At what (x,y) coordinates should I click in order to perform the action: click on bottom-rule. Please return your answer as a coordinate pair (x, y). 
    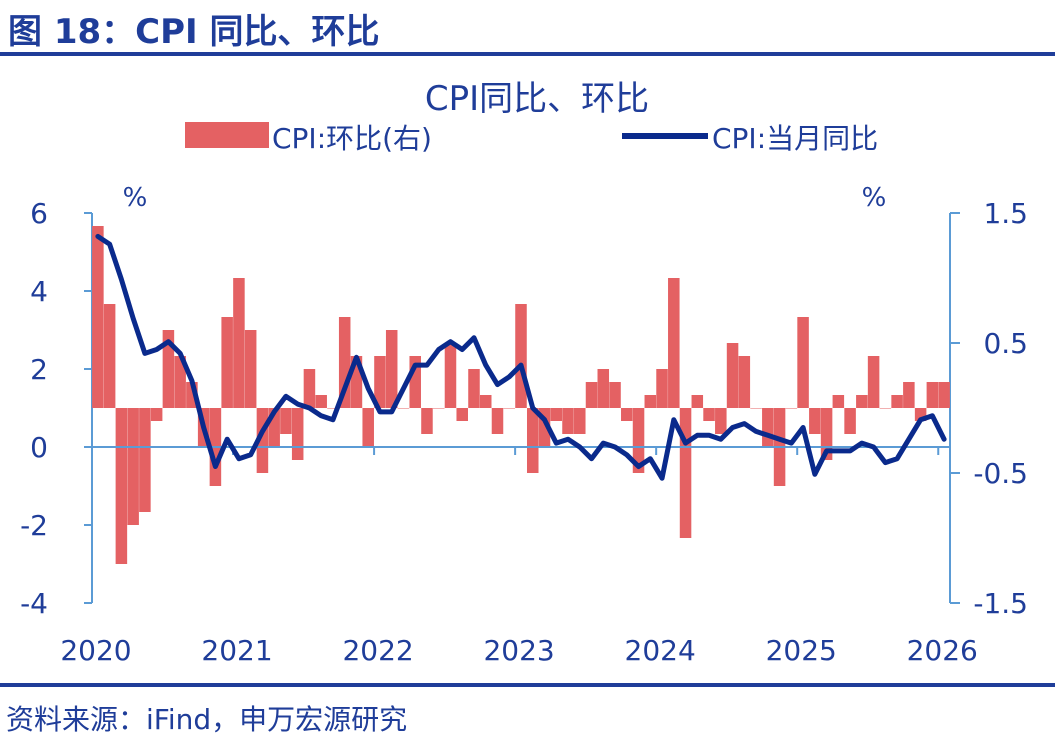
    Looking at the image, I should click on (527, 685).